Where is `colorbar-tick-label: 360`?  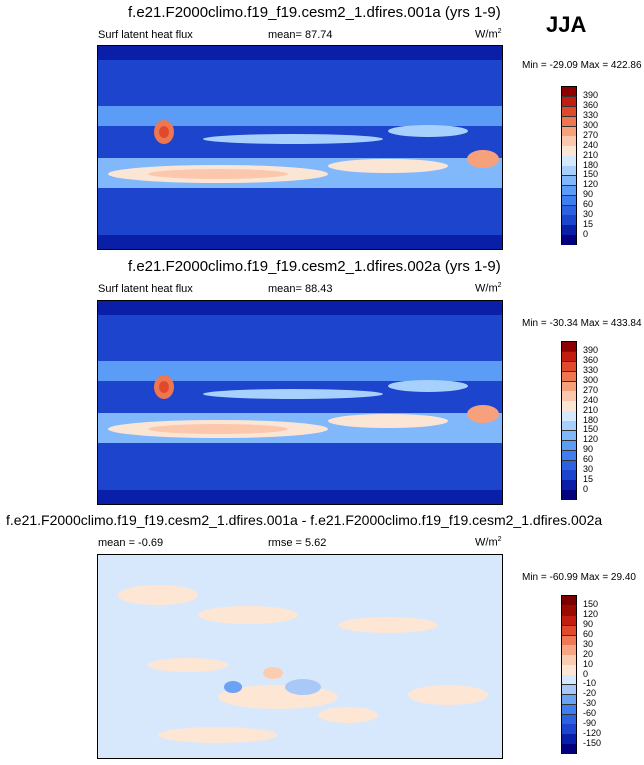
colorbar-tick-label: 360 is located at coordinates (591, 360).